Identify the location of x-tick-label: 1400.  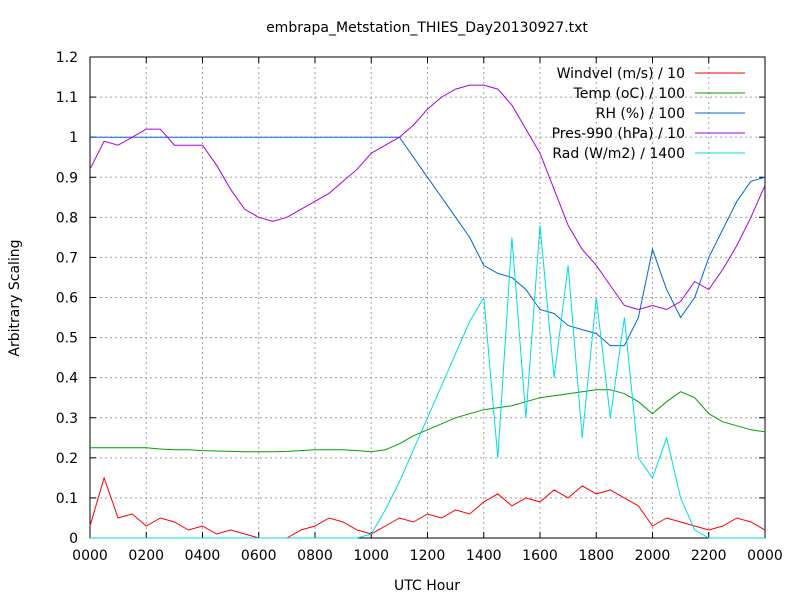
(484, 556).